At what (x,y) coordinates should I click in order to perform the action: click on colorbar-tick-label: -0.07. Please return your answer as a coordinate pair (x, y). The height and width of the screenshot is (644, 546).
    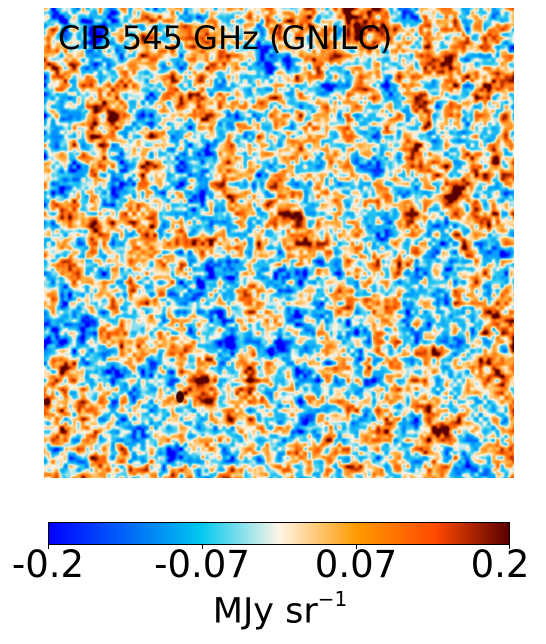
    Looking at the image, I should click on (202, 564).